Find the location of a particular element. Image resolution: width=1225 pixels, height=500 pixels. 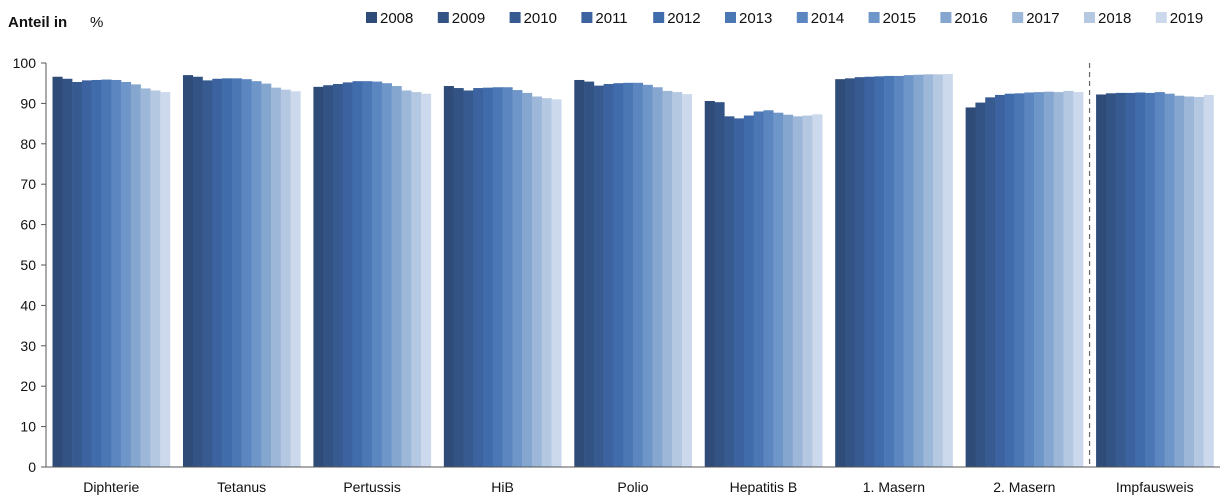

x-tick-label: Polio is located at coordinates (632, 487).